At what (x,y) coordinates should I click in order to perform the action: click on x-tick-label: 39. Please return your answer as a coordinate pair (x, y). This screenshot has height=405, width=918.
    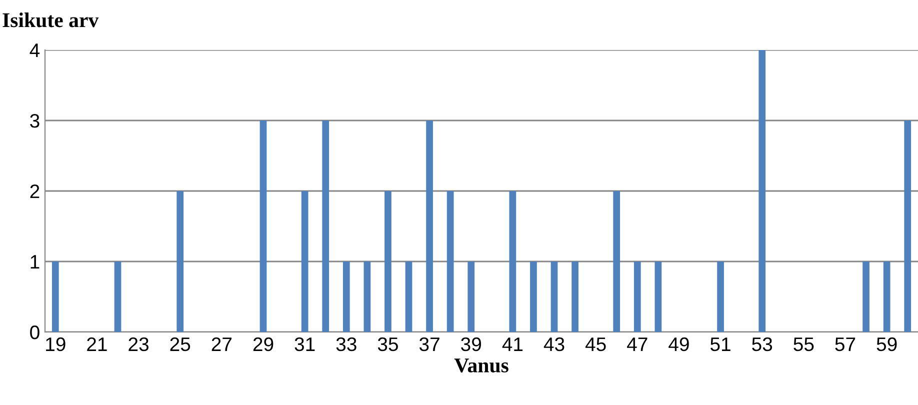
    Looking at the image, I should click on (471, 344).